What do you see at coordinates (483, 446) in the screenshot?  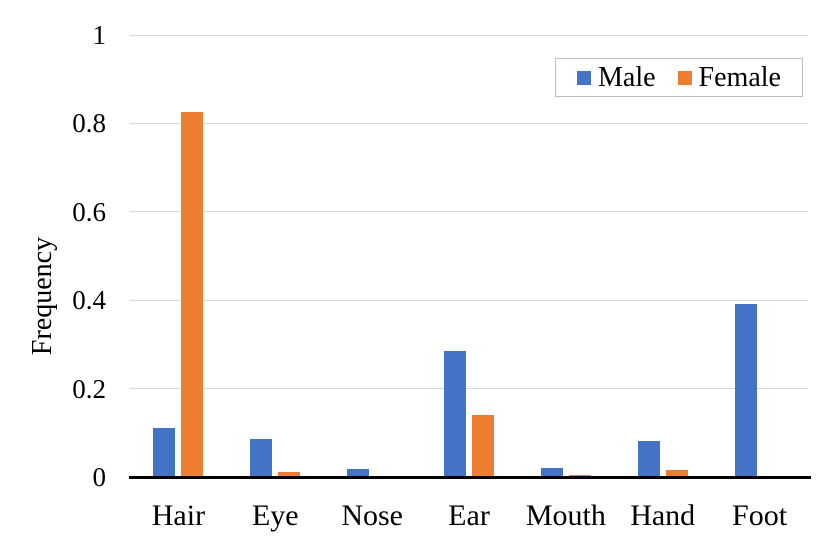 I see `bar-female-ear` at bounding box center [483, 446].